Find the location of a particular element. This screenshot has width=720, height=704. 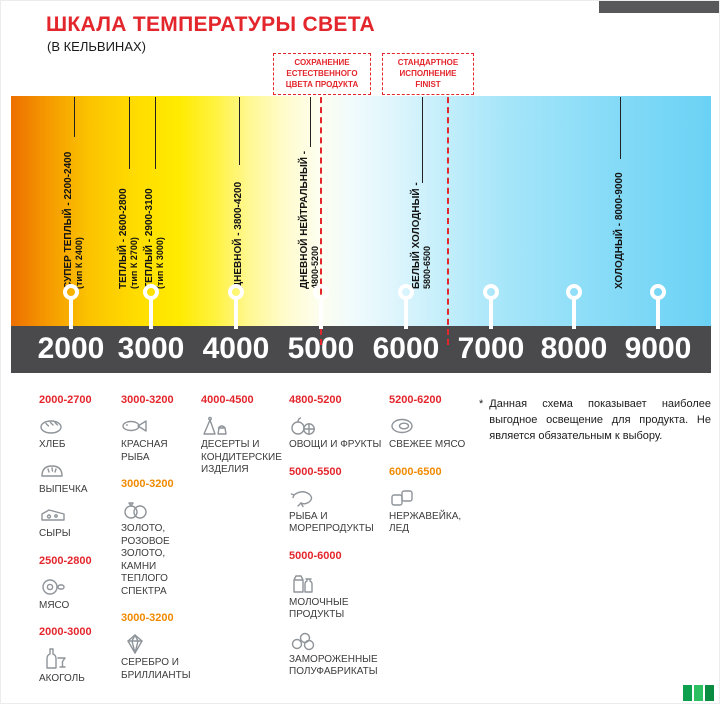

callout-standard-finist: СТАНДАРТНОЕ ИСПОЛНЕНИЕ FINIST is located at coordinates (428, 74).